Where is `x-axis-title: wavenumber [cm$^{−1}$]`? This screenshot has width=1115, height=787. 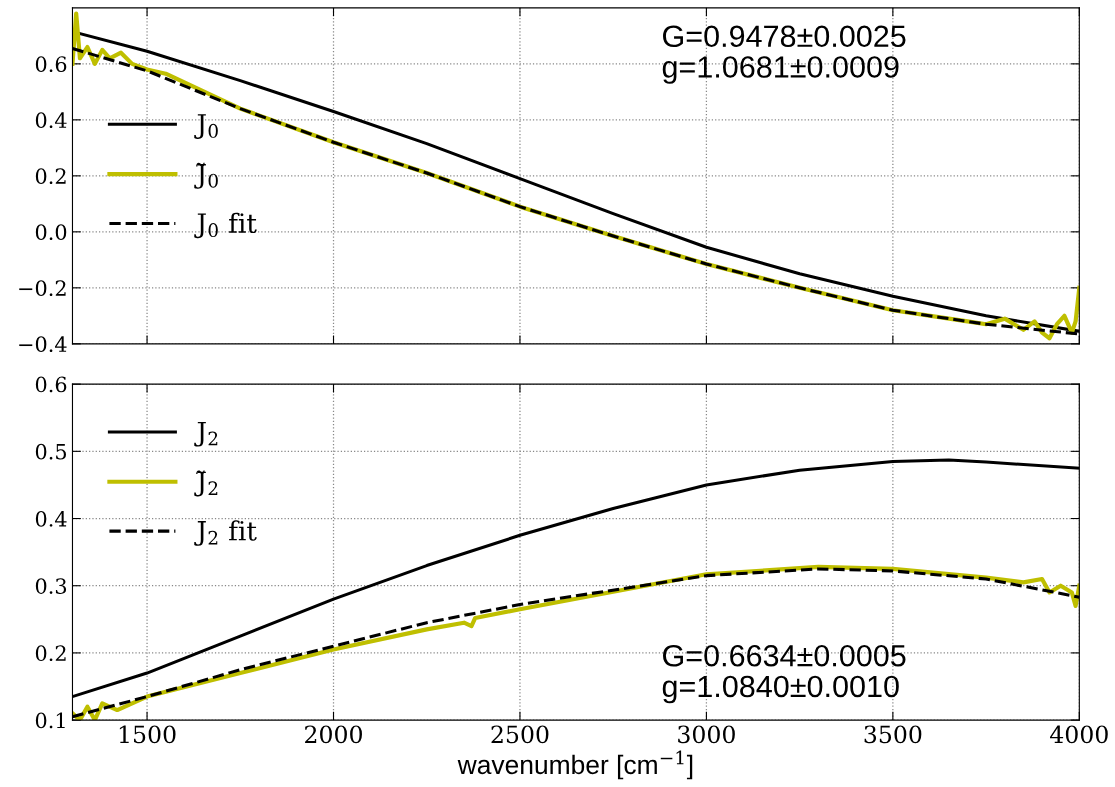
x-axis-title: wavenumber [cm$^{−1}$] is located at coordinates (575, 765).